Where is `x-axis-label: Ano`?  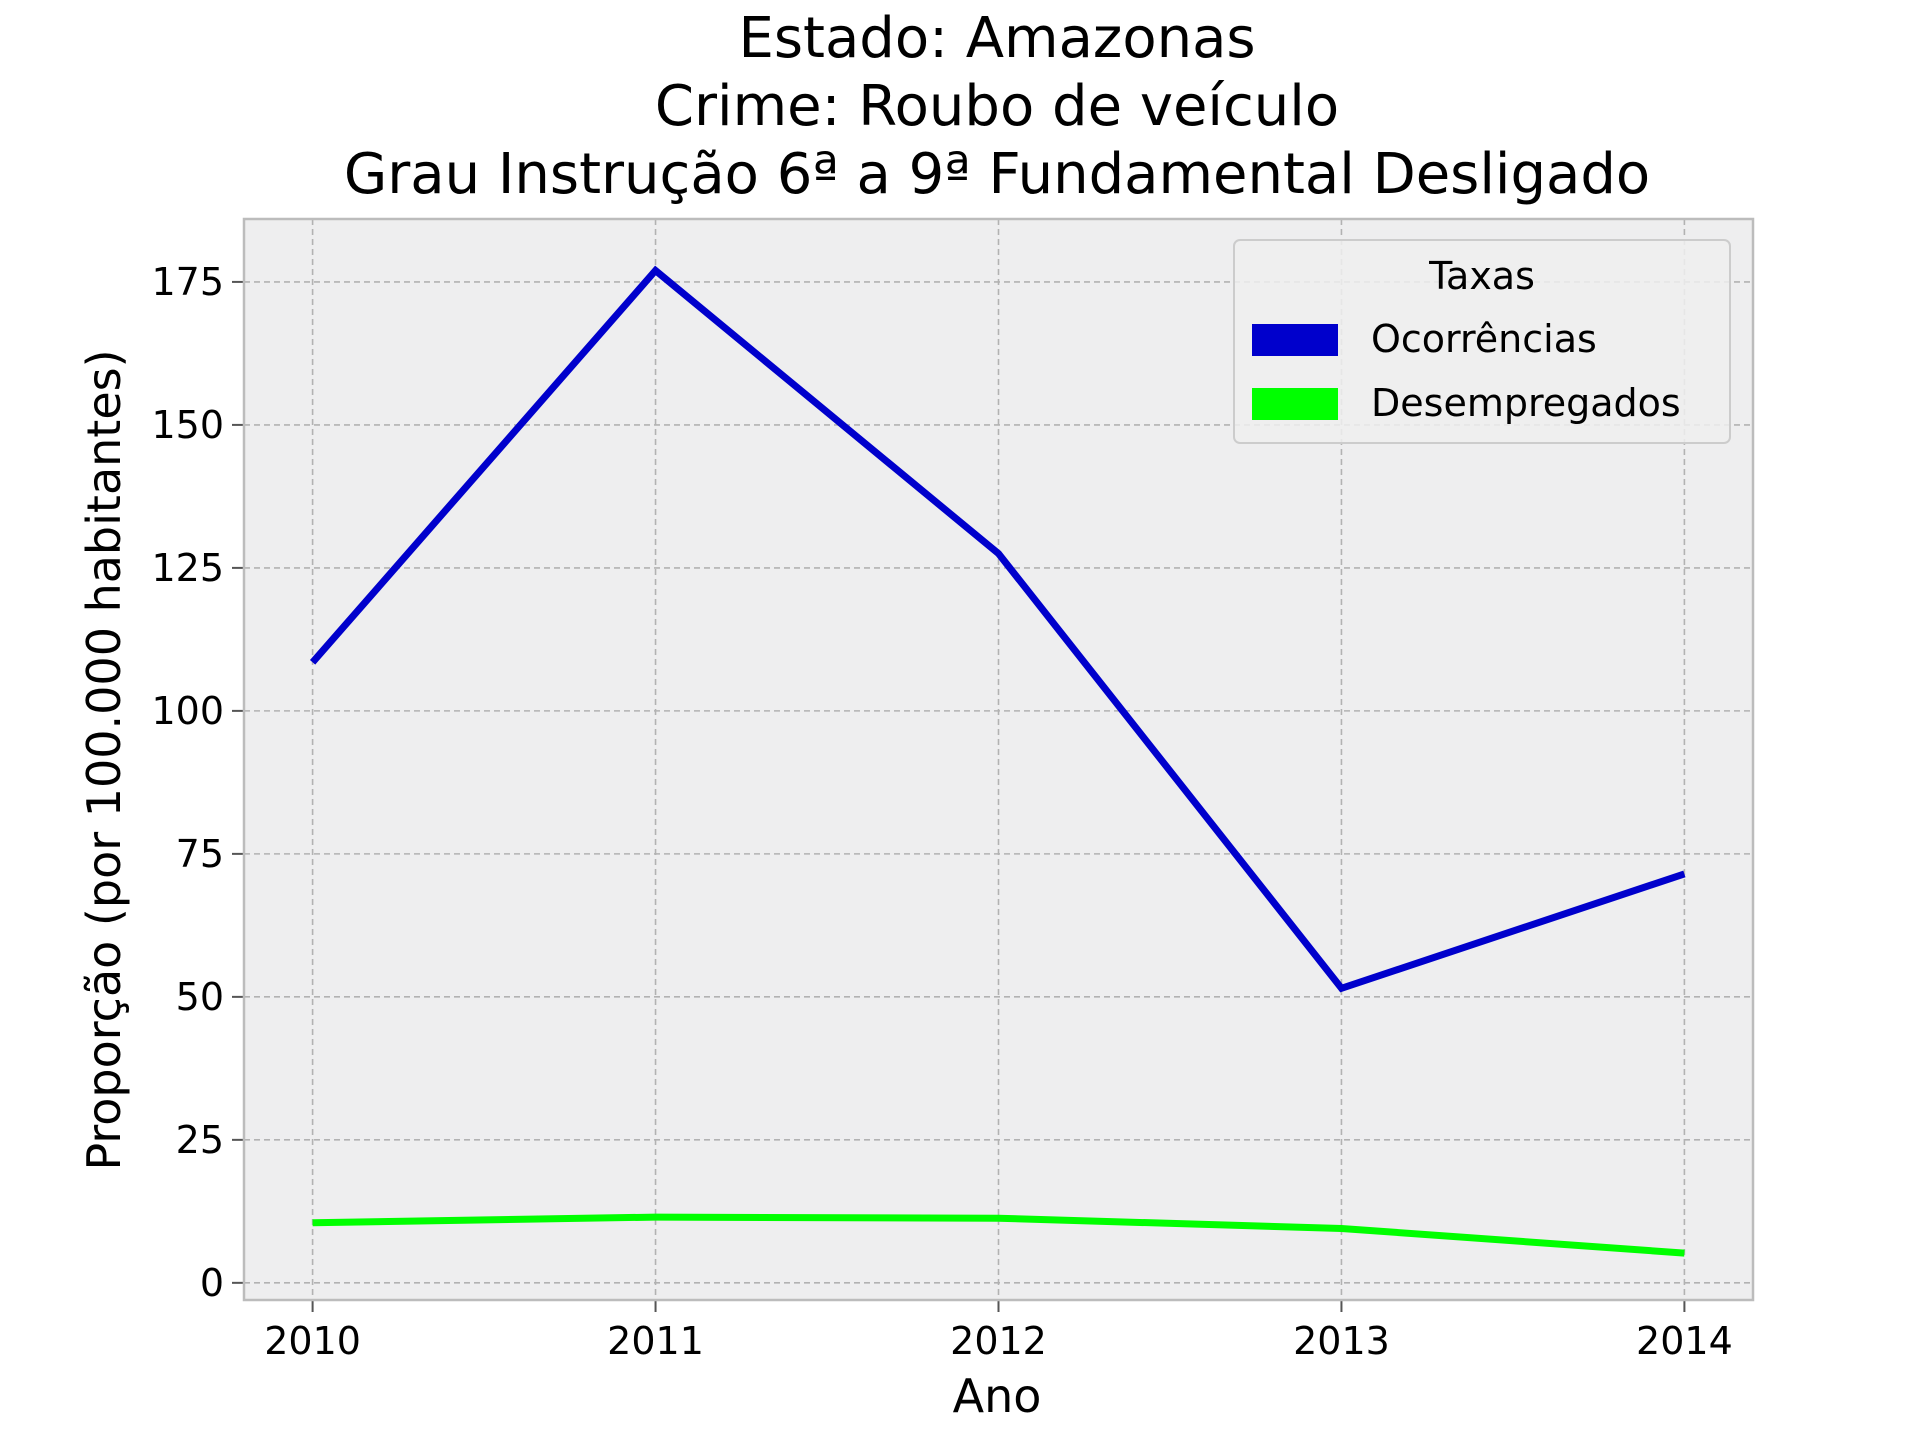 x-axis-label: Ano is located at coordinates (997, 1396).